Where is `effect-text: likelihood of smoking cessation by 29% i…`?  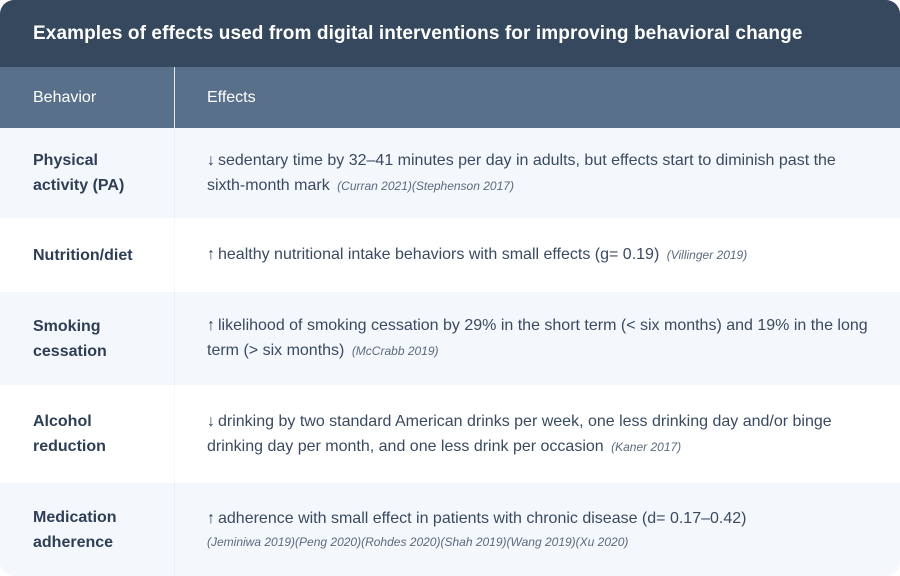
effect-text: likelihood of smoking cessation by 29% i… is located at coordinates (537, 338).